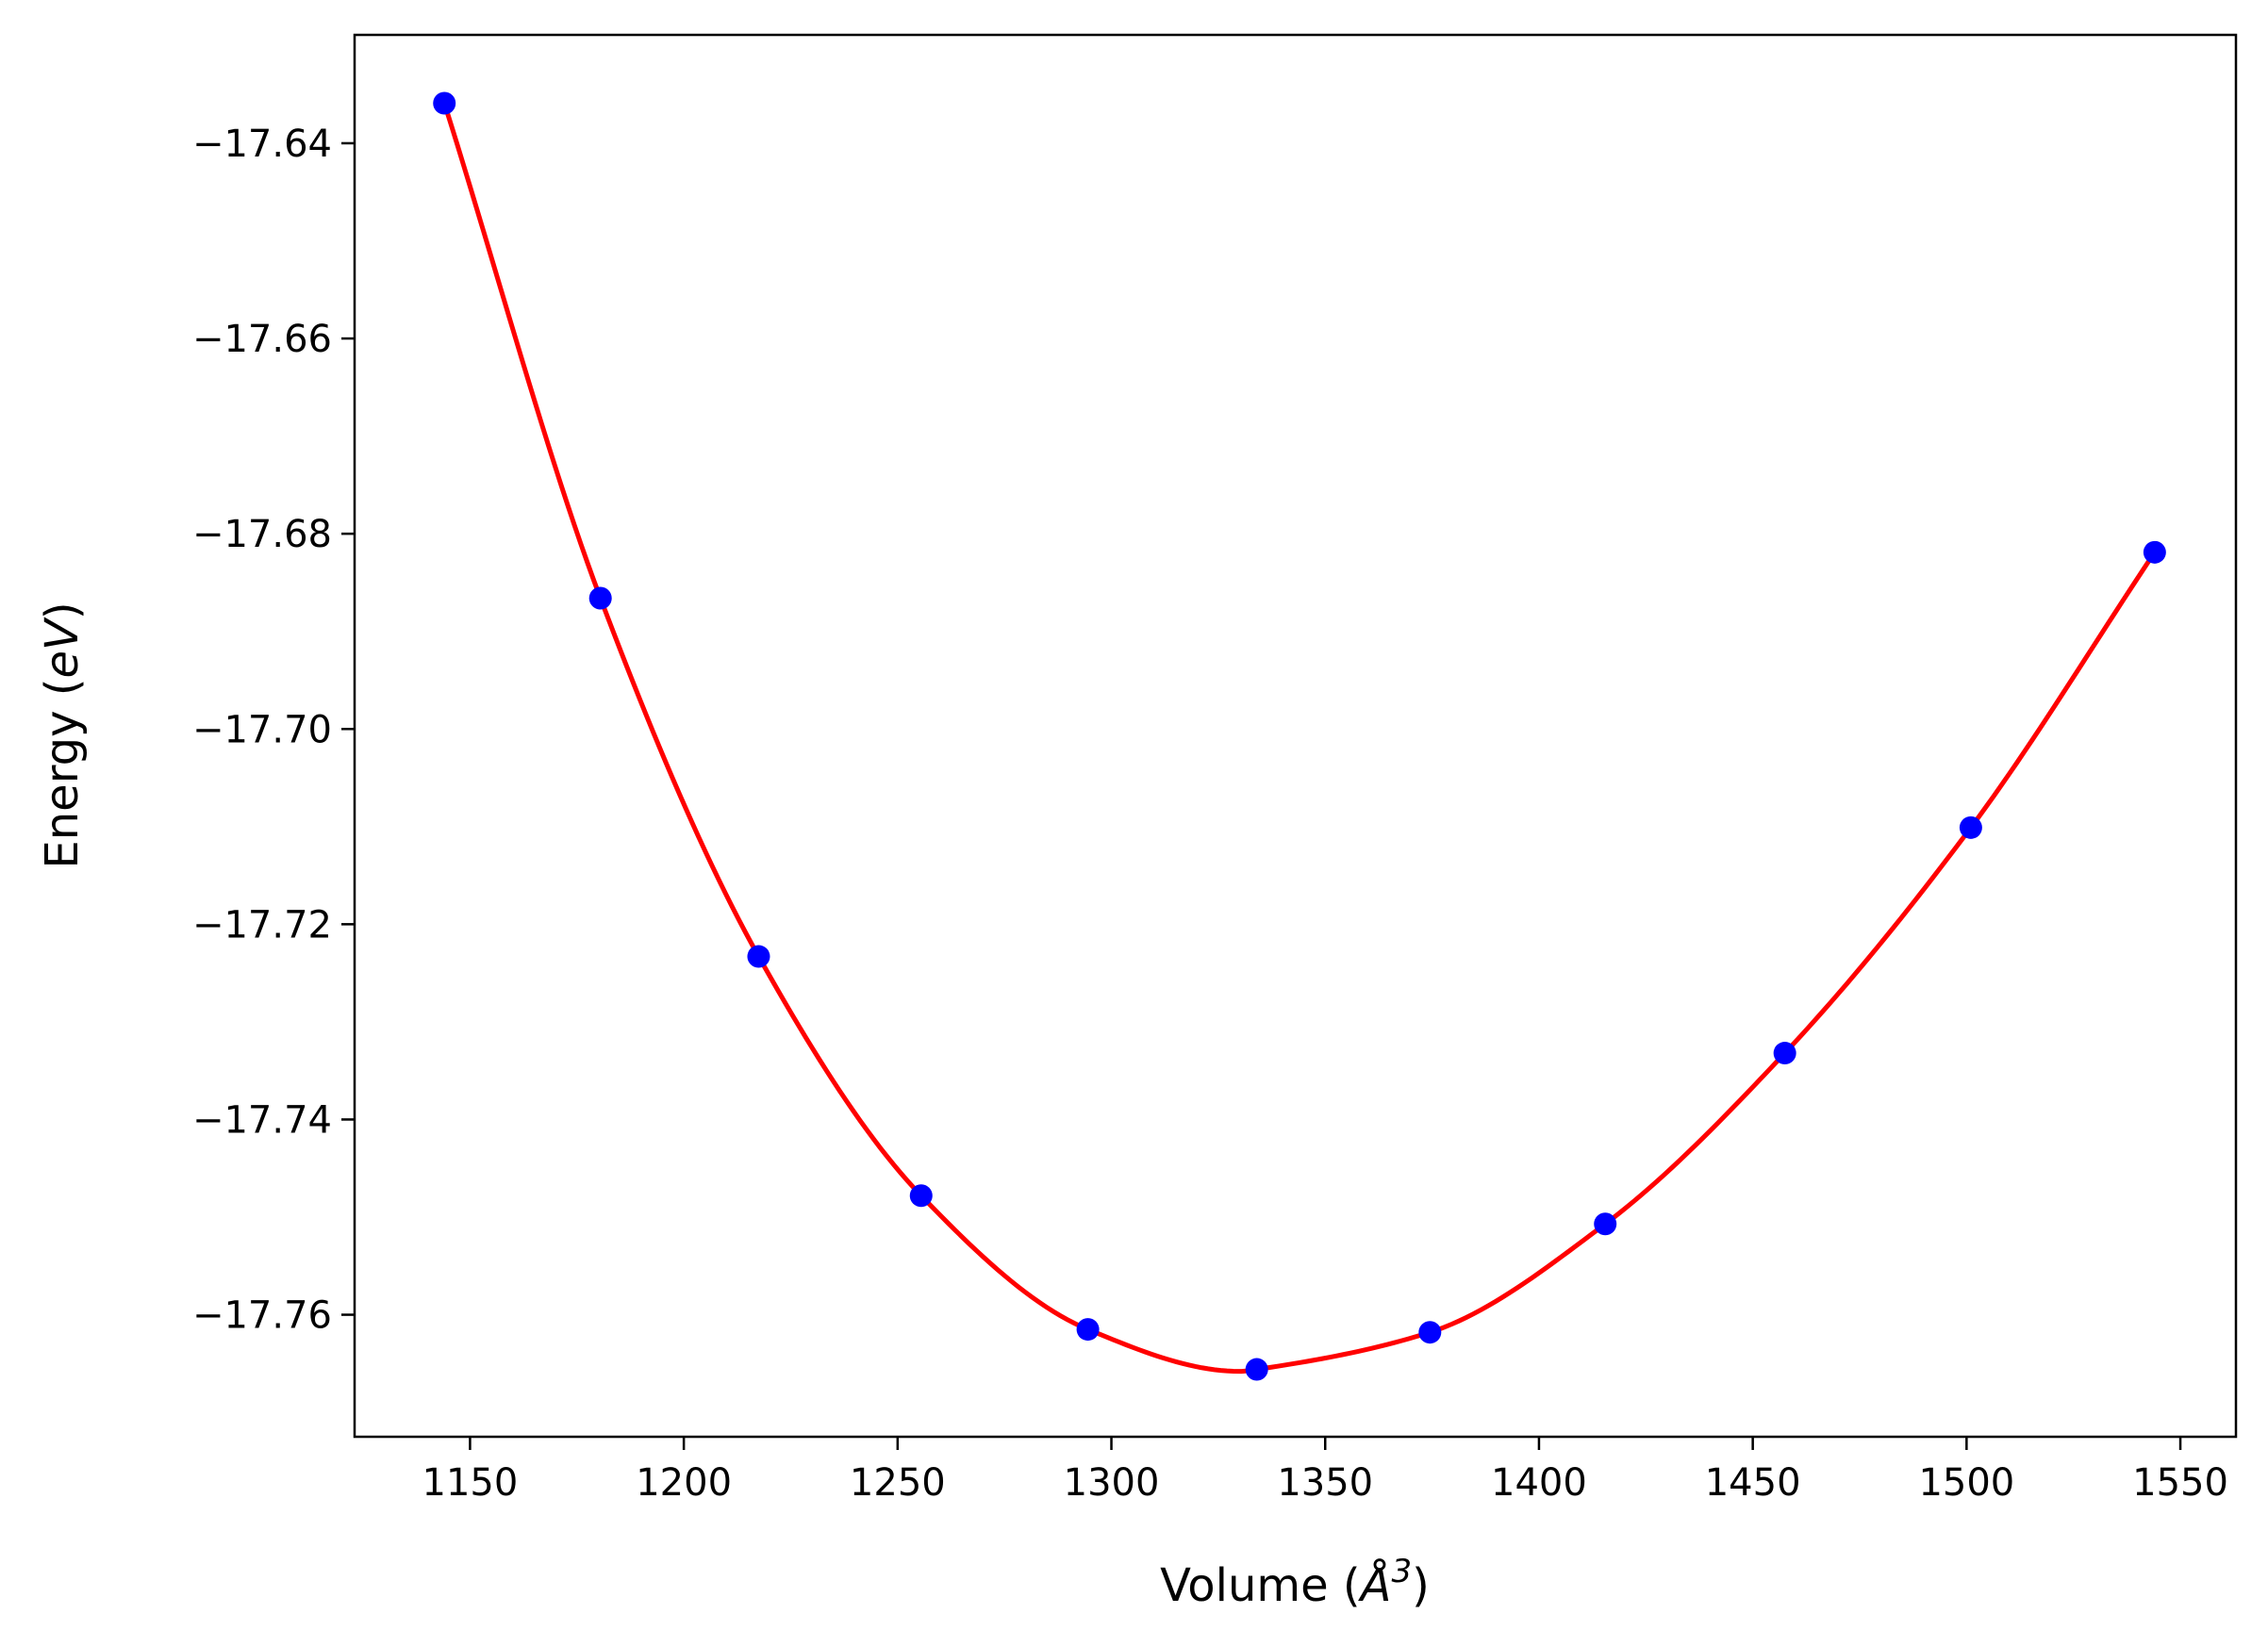 The height and width of the screenshot is (1647, 2268). What do you see at coordinates (262, 925) in the screenshot?
I see `y-tick-label: −17.72` at bounding box center [262, 925].